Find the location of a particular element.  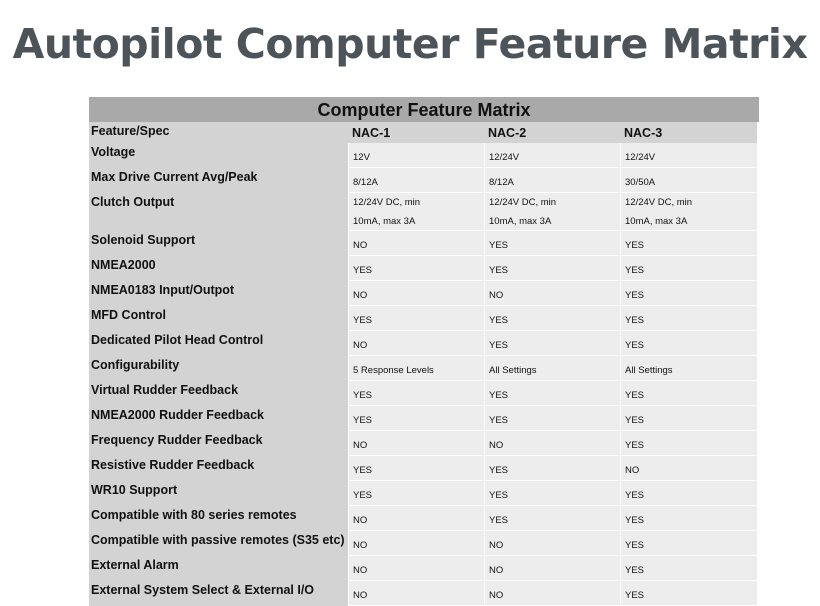

table-row: NMEA0183 Input/Outpot NO NO YES is located at coordinates (424, 293).